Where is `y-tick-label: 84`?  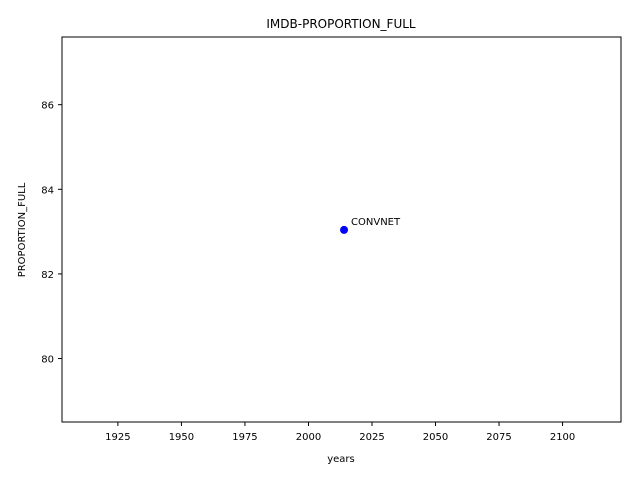
y-tick-label: 84 is located at coordinates (47, 190).